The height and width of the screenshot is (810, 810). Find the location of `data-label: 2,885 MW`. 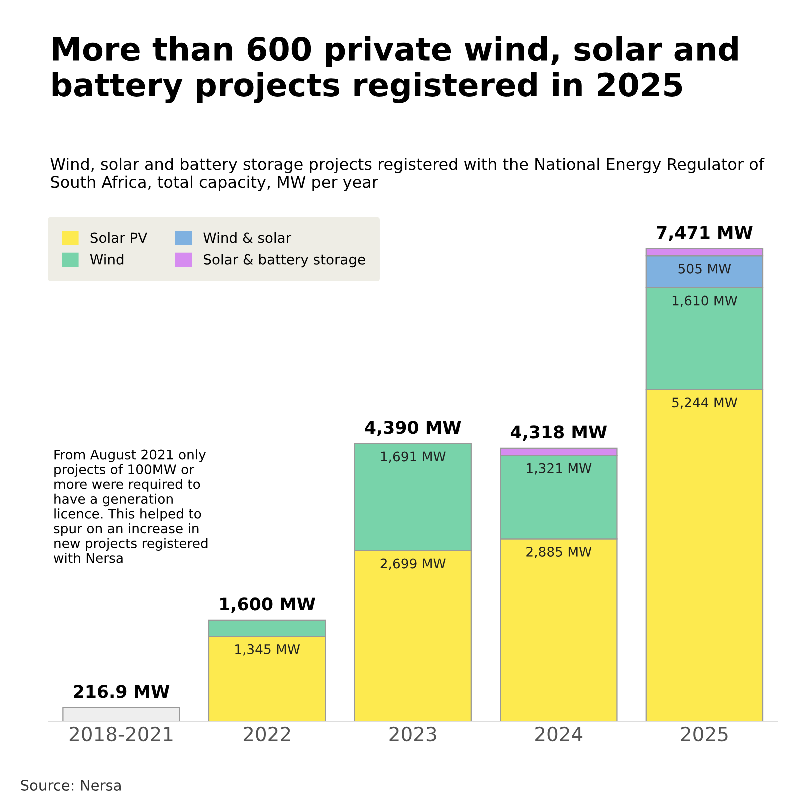

data-label: 2,885 MW is located at coordinates (559, 552).